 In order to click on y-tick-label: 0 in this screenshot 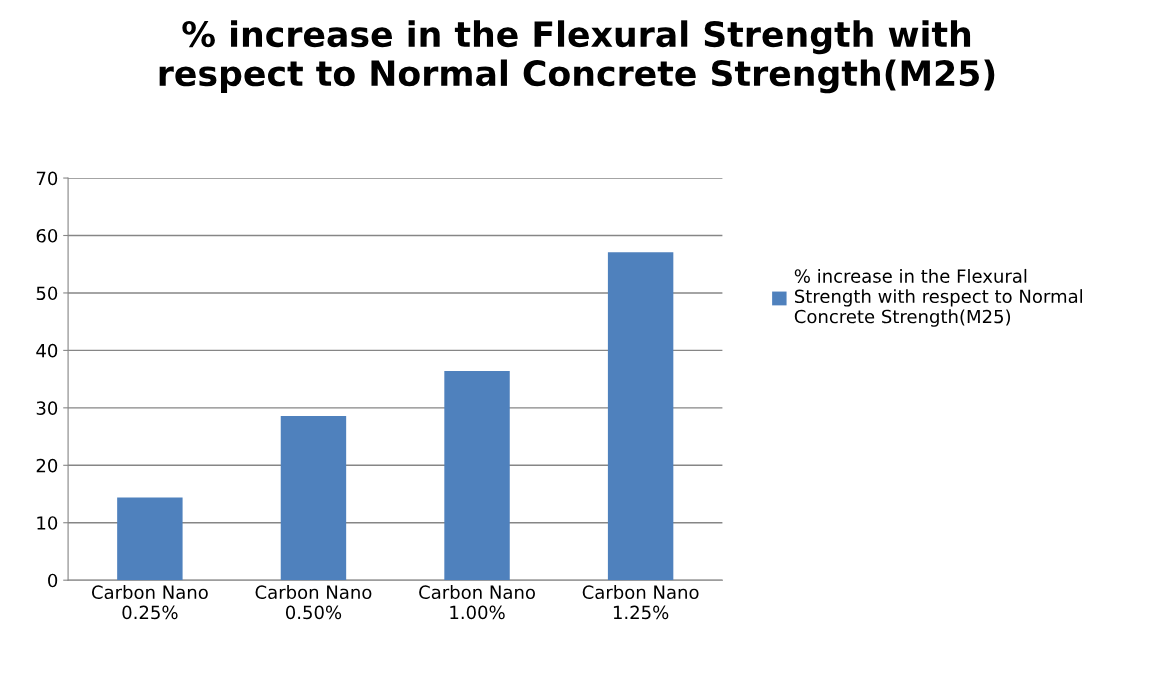, I will do `click(53, 580)`.